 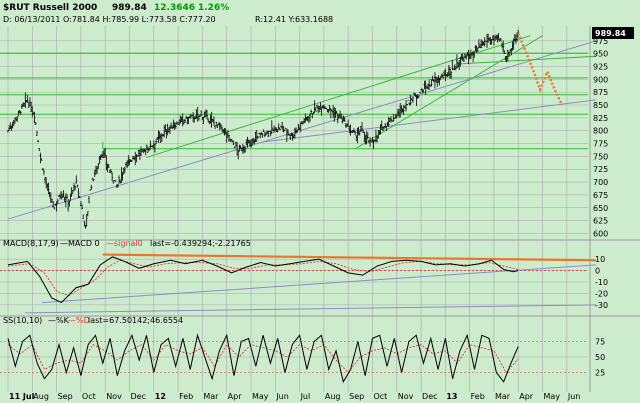 What do you see at coordinates (124, 243) in the screenshot?
I see `signal-label: —signal0` at bounding box center [124, 243].